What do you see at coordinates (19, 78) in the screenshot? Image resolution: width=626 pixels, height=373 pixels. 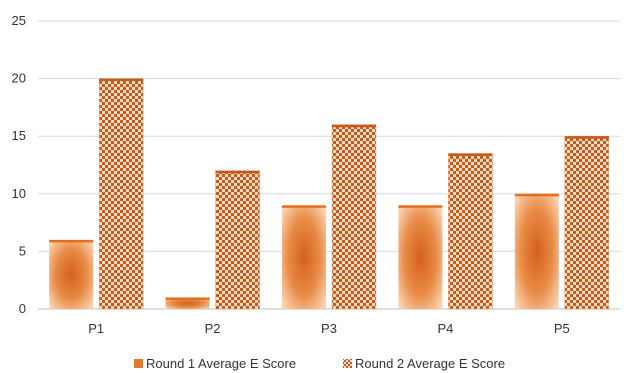 I see `y-tick-label: 20` at bounding box center [19, 78].